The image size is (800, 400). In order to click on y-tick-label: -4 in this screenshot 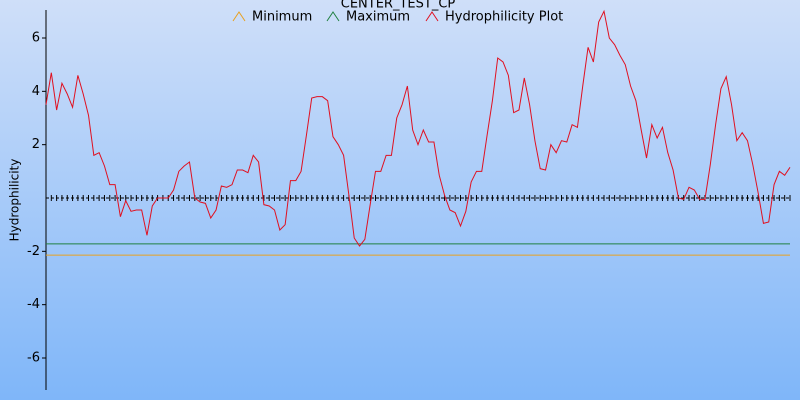, I will do `click(33, 304)`.